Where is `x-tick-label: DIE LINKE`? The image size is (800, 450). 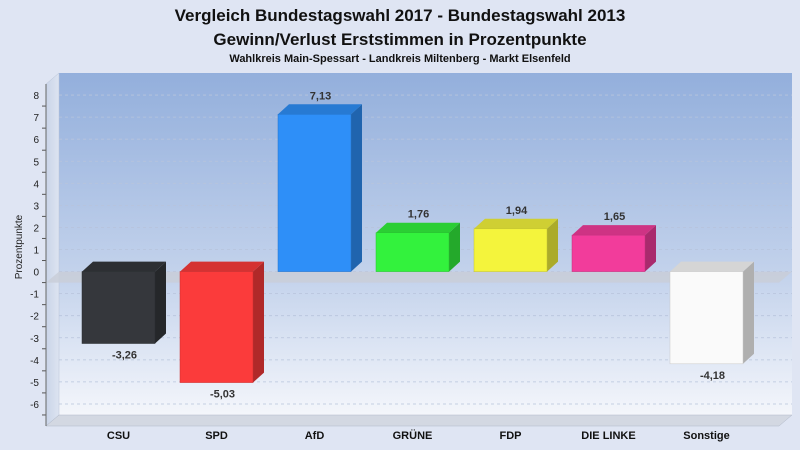 x-tick-label: DIE LINKE is located at coordinates (608, 436).